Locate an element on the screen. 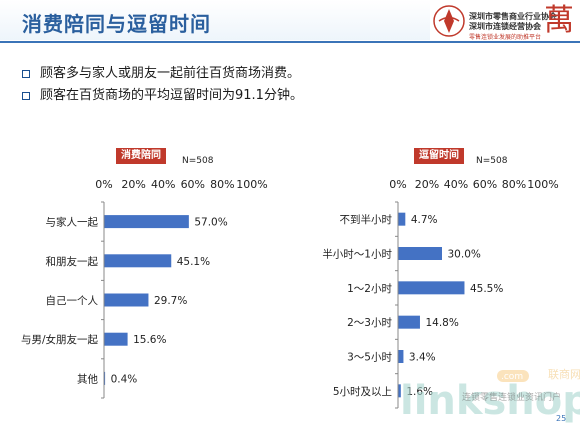 The height and width of the screenshot is (433, 580). bullet-text: 顾客在百货商场的平均逗留时间为91.1分钟。 is located at coordinates (171, 95).